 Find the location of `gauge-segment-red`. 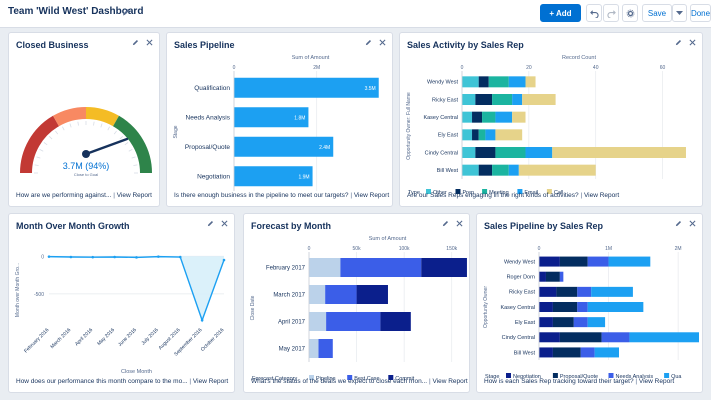

gauge-segment-red is located at coordinates (39, 144).